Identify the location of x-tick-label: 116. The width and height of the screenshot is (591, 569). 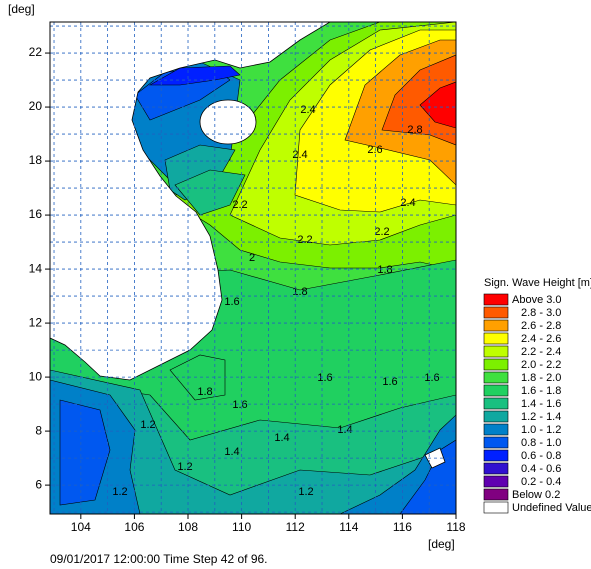
(402, 527).